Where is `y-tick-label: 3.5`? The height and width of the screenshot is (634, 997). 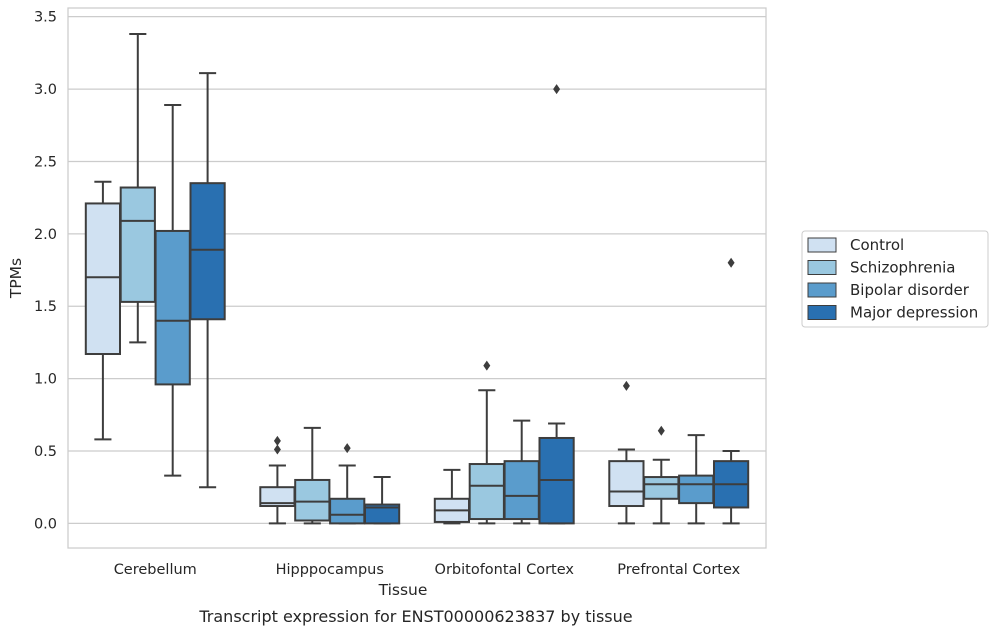 y-tick-label: 3.5 is located at coordinates (45, 18).